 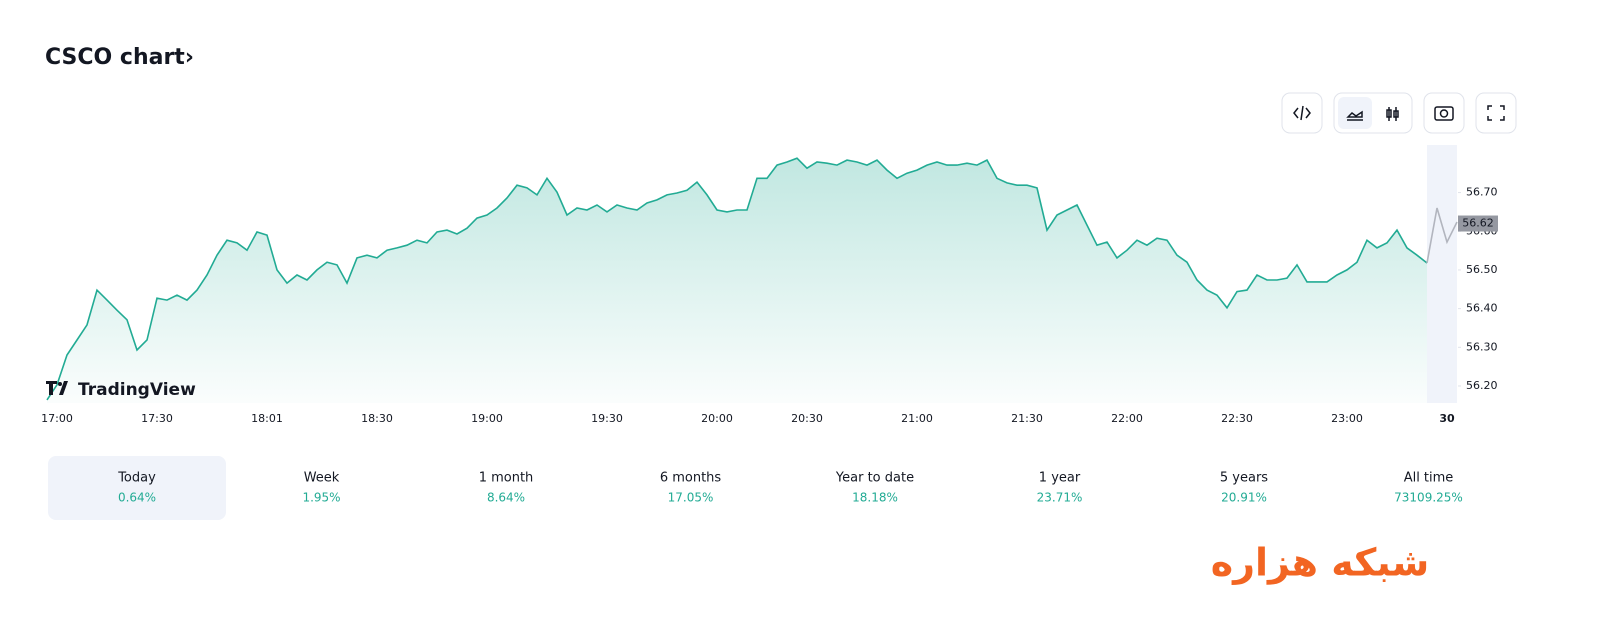 I want to click on toolbar, so click(x=1399, y=113).